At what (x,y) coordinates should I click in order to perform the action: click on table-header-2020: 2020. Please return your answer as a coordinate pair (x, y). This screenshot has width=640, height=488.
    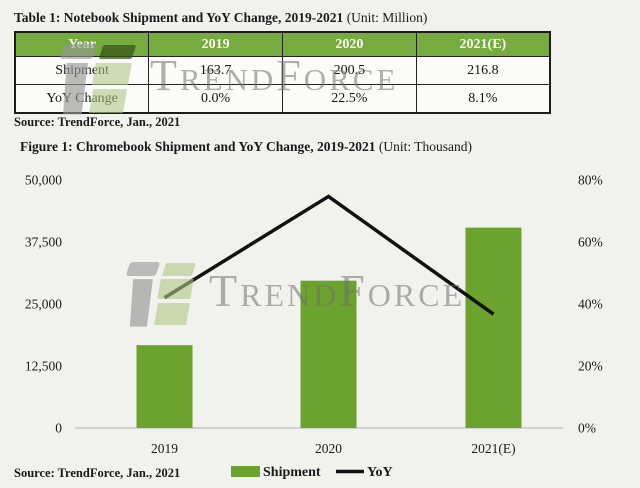
    Looking at the image, I should click on (349, 44).